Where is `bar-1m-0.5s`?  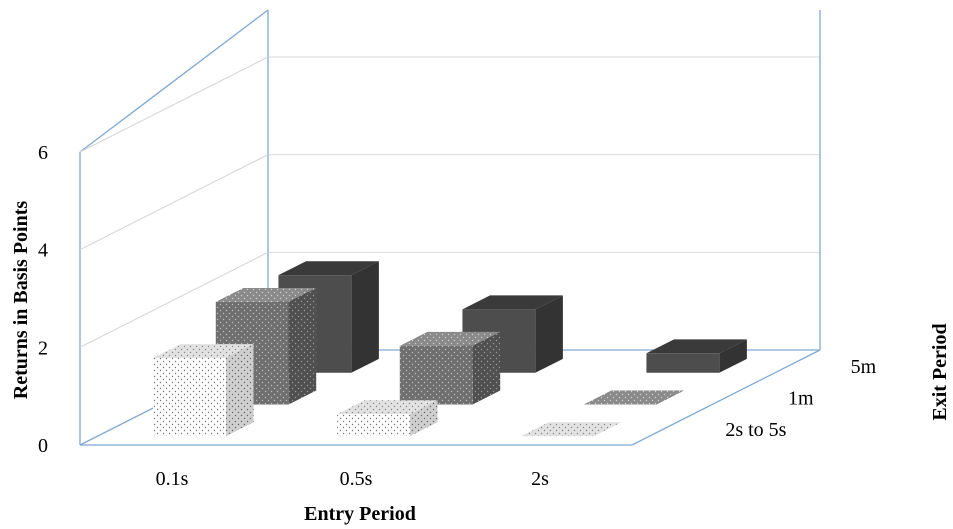 bar-1m-0.5s is located at coordinates (450, 368).